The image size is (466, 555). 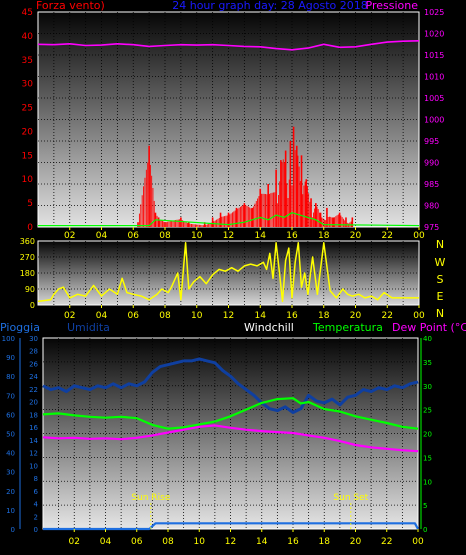 What do you see at coordinates (33, 403) in the screenshot?
I see `humidity-tick-label: 20` at bounding box center [33, 403].